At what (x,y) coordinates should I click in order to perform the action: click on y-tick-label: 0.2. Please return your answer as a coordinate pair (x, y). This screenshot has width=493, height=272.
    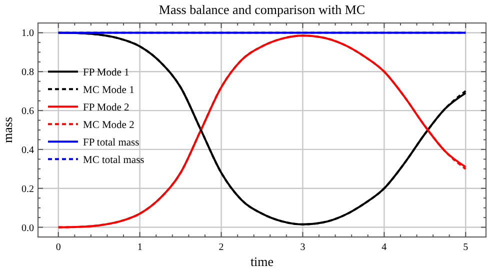
    Looking at the image, I should click on (28, 189).